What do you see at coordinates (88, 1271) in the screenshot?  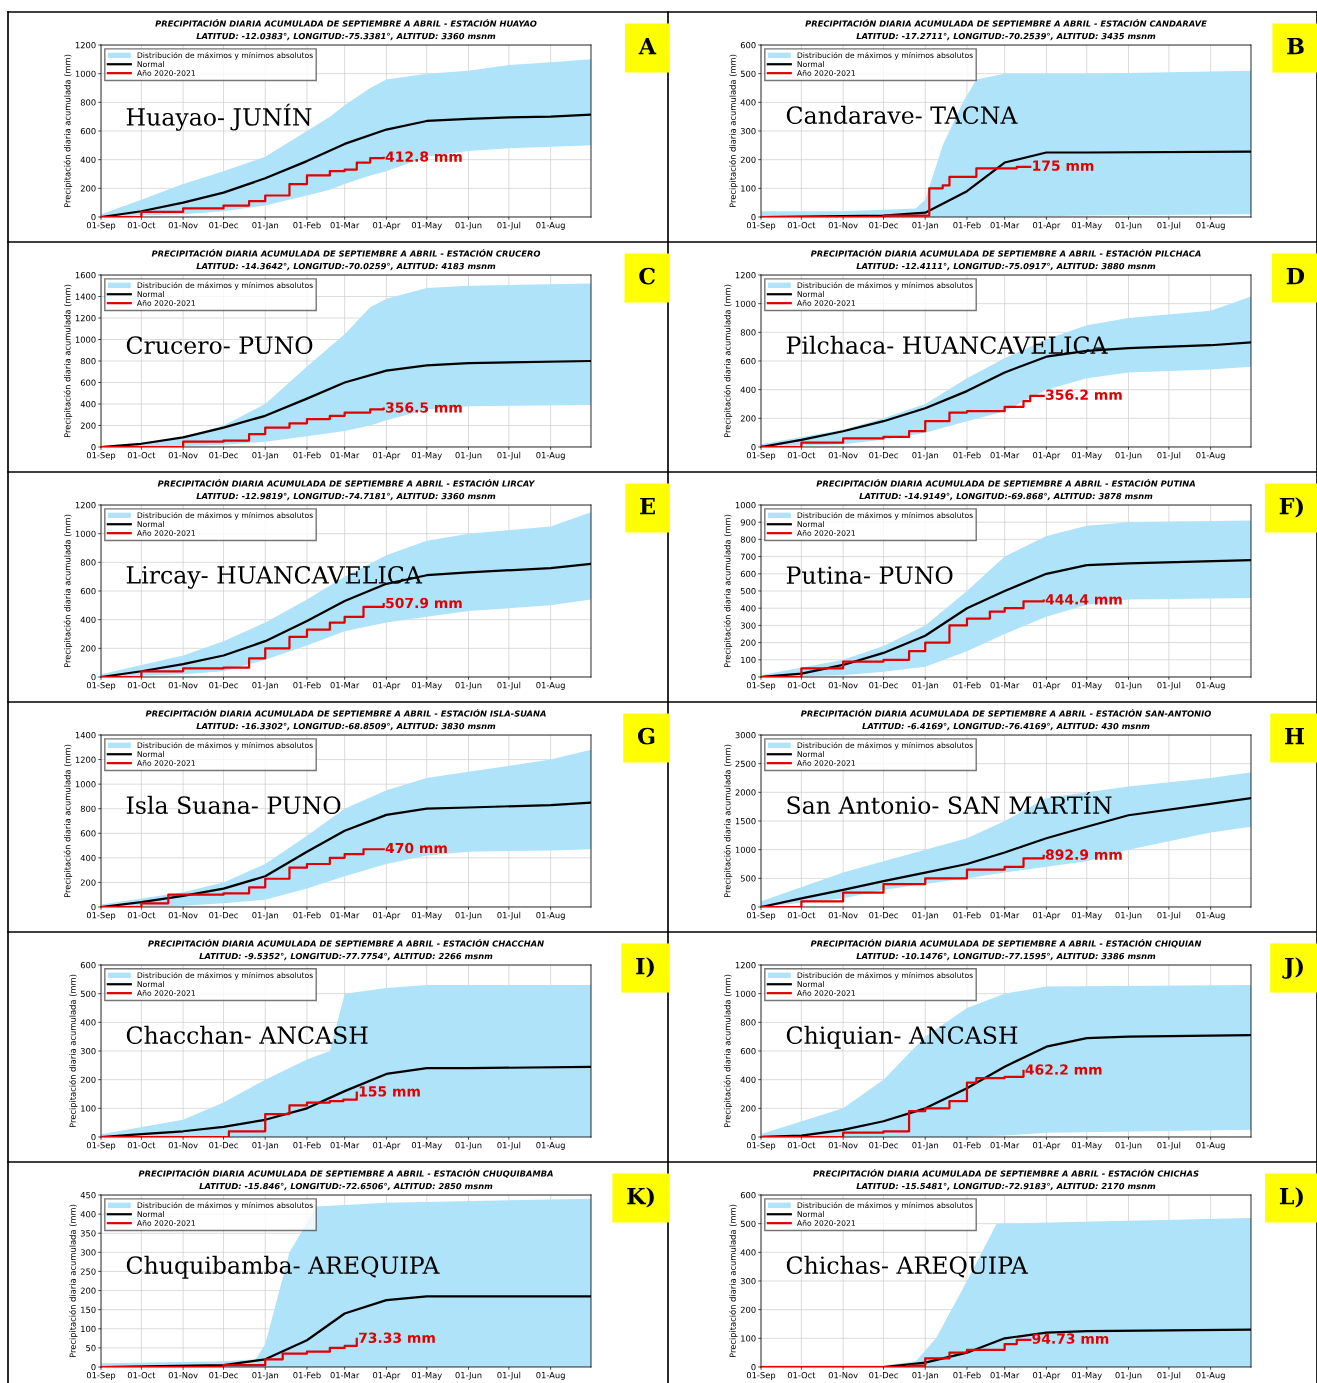 I see `y-tick-label: 250` at bounding box center [88, 1271].